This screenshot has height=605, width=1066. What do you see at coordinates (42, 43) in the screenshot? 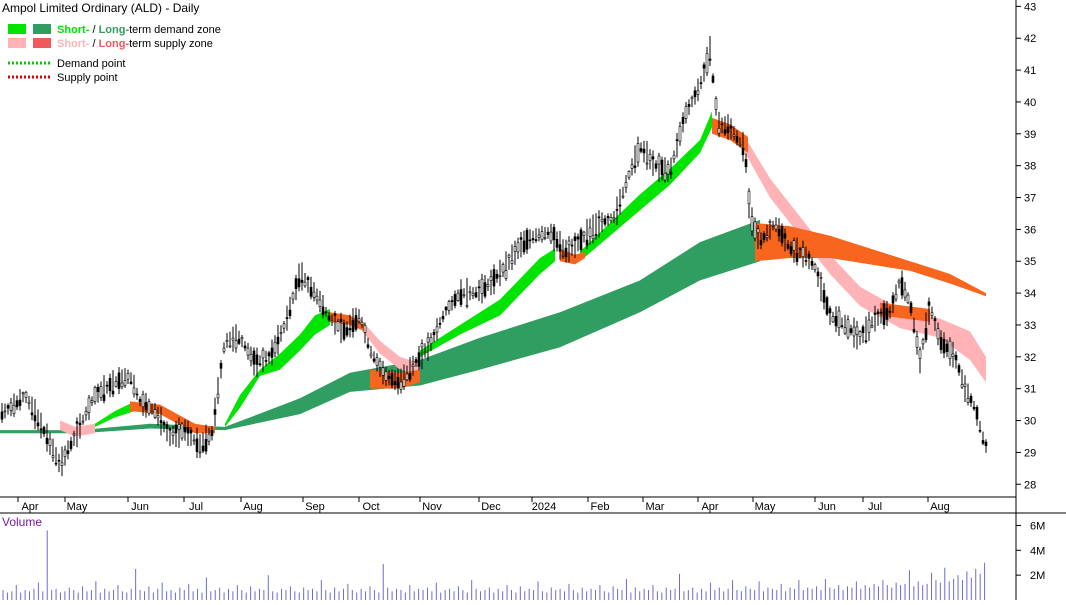
I see `legend-swatch-long` at bounding box center [42, 43].